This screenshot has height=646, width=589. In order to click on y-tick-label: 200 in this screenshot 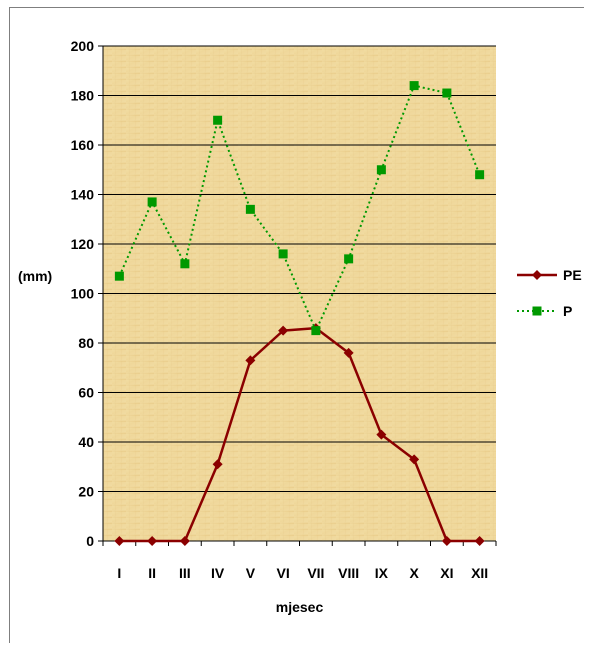, I will do `click(83, 46)`.